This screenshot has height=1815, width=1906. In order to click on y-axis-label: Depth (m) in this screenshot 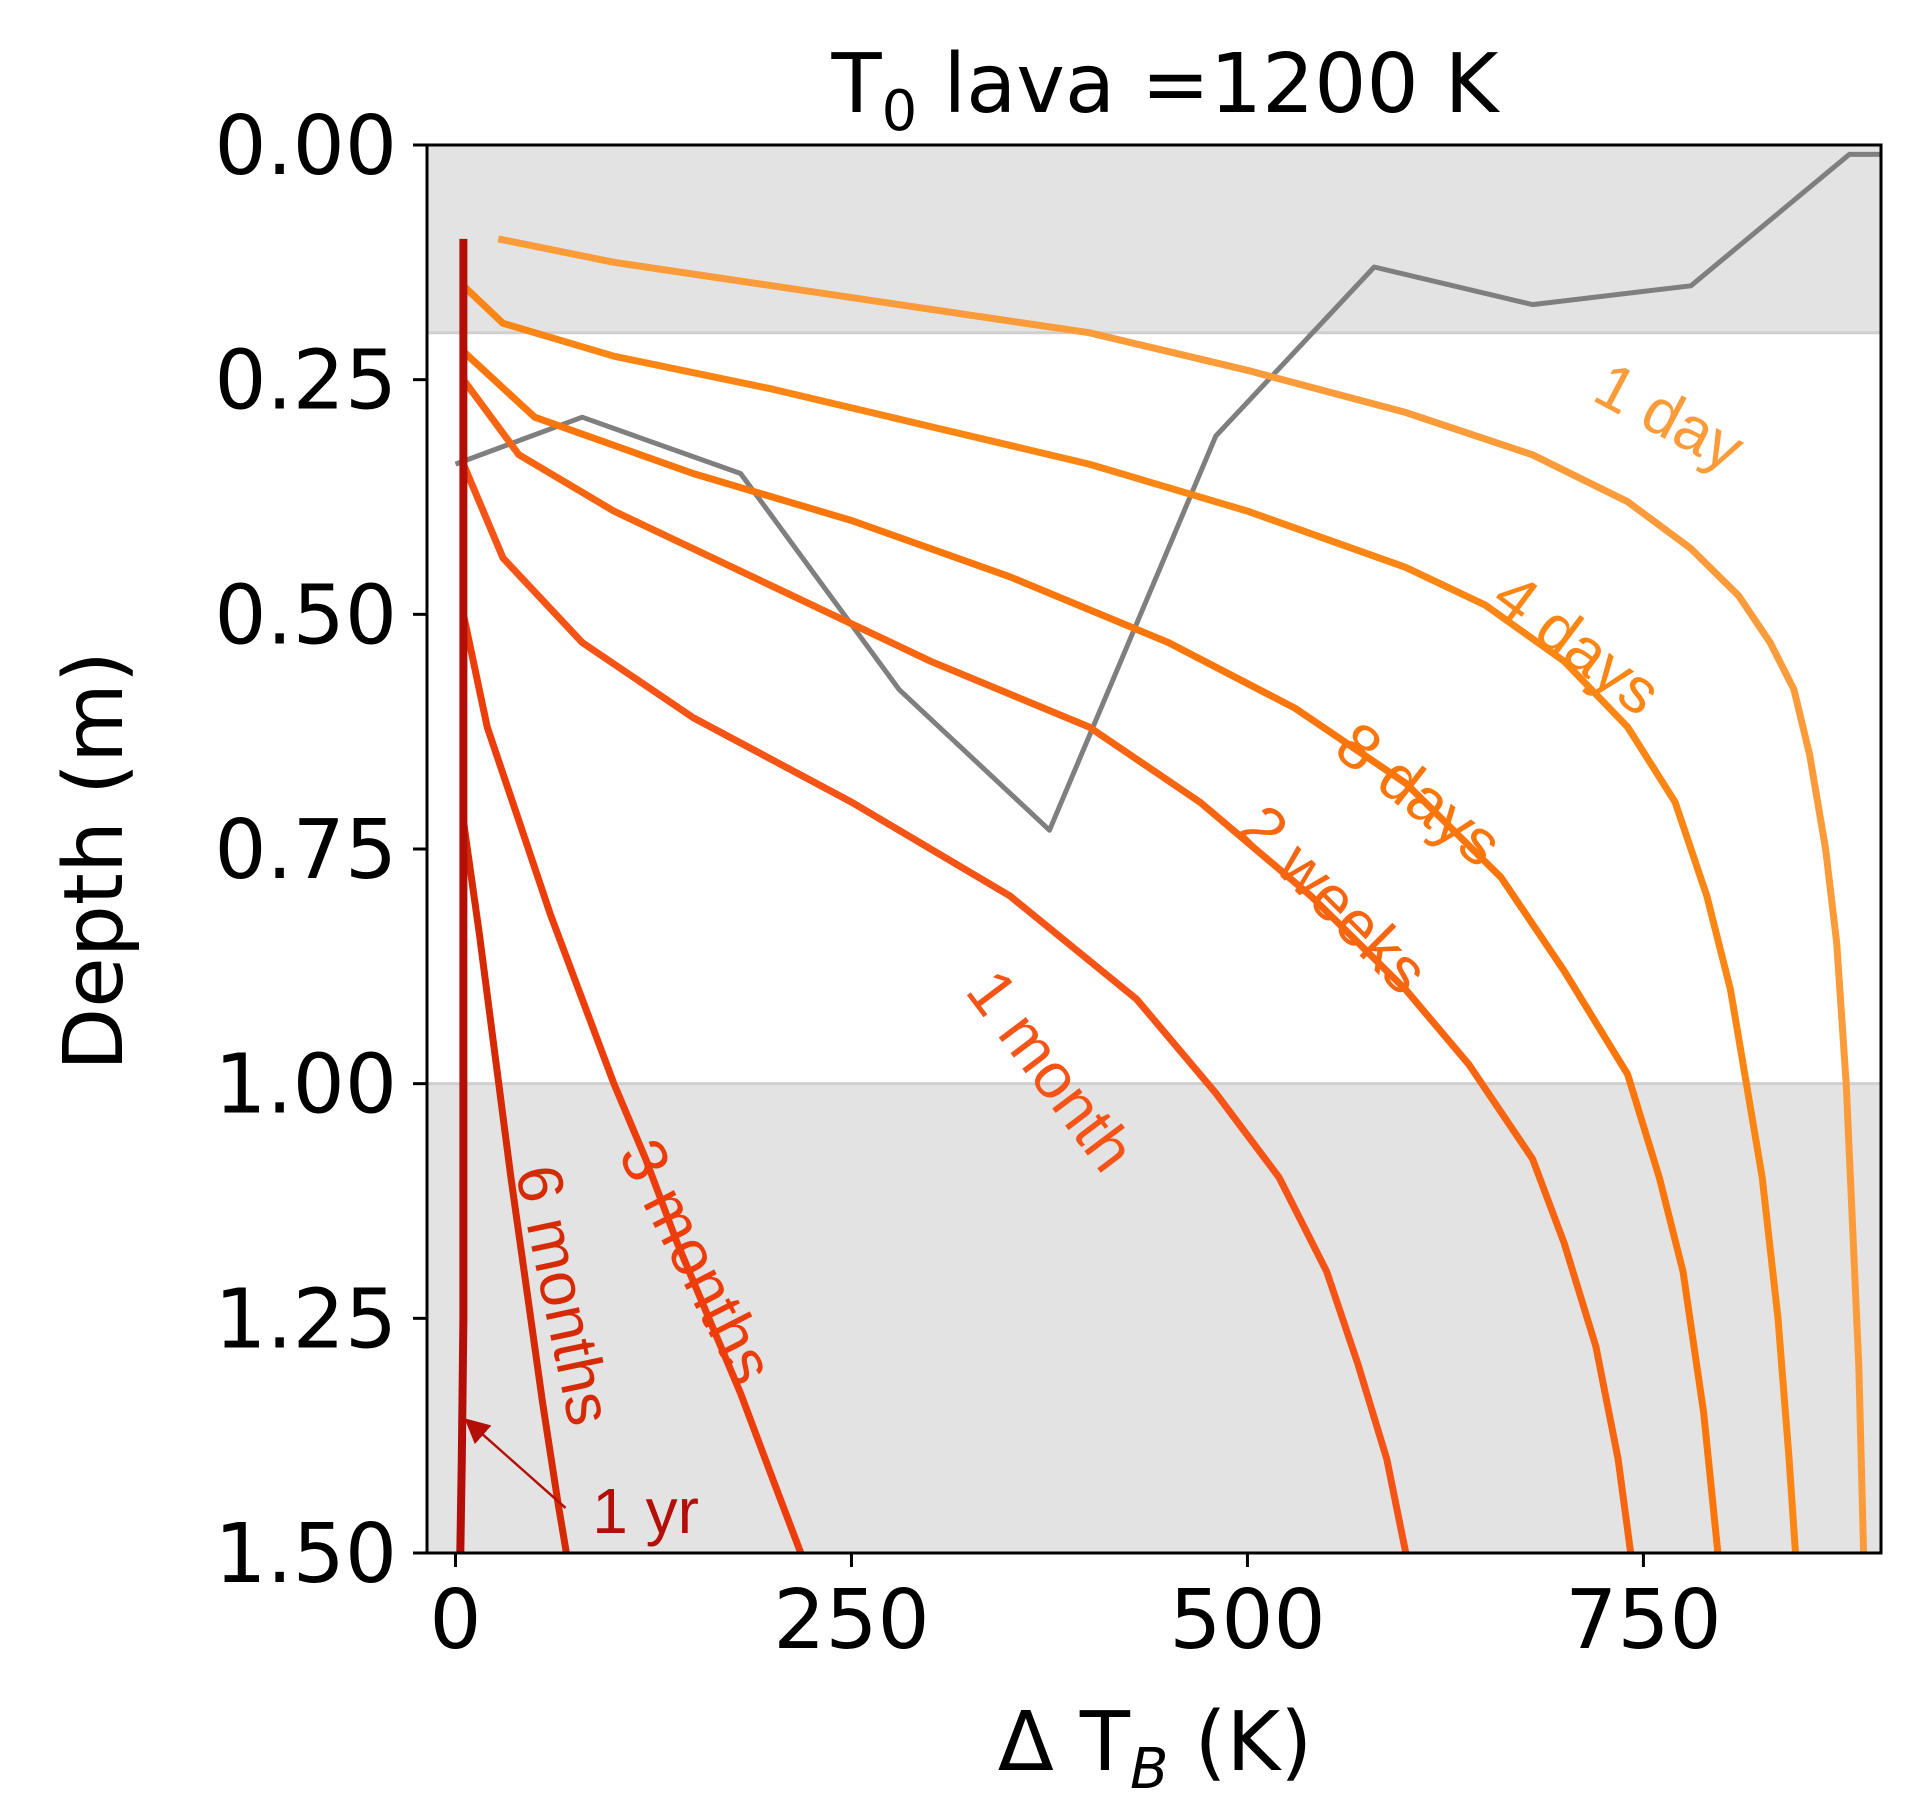, I will do `click(94, 861)`.